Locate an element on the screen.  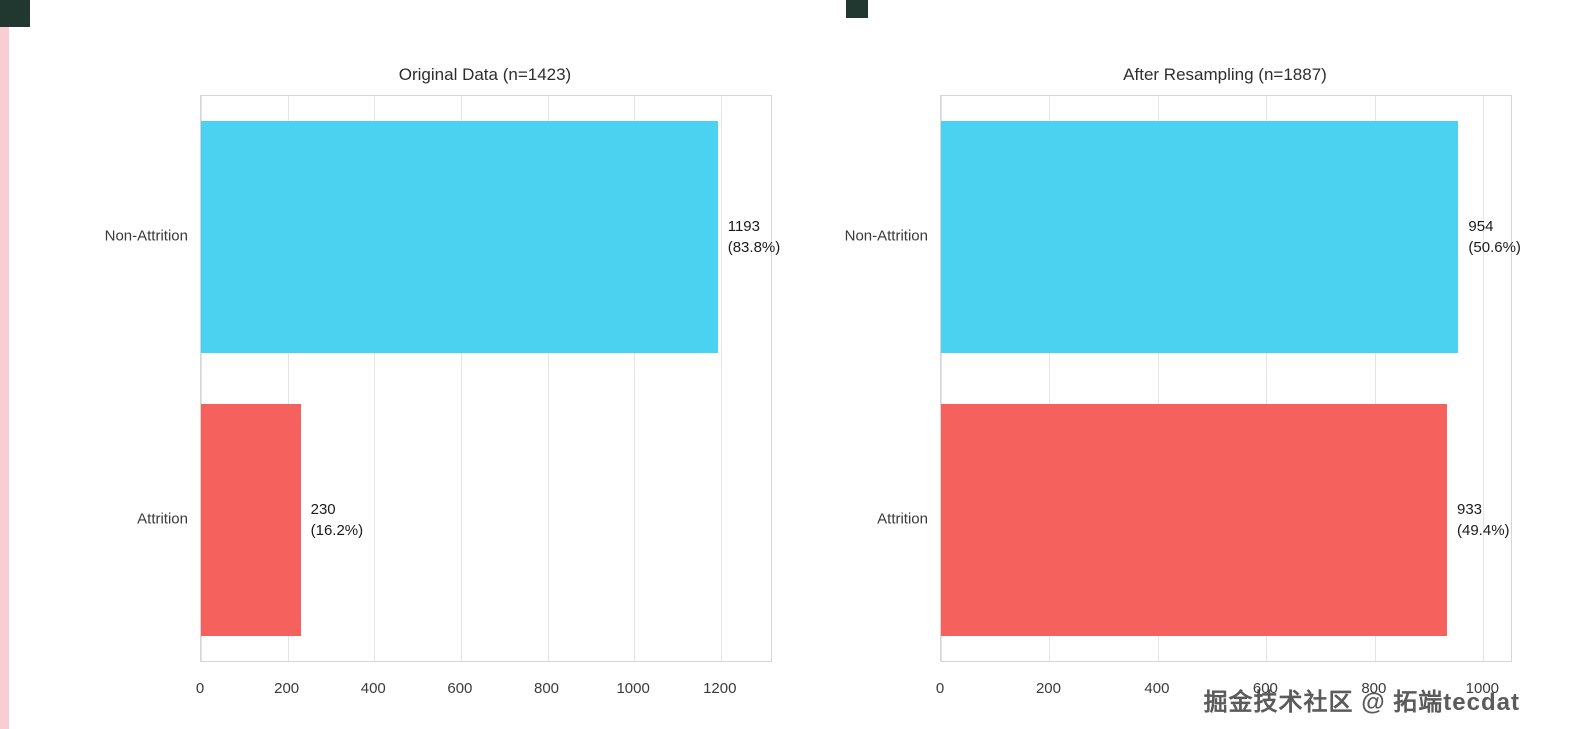
chart-title: After Resampling (n=1887) is located at coordinates (1225, 74).